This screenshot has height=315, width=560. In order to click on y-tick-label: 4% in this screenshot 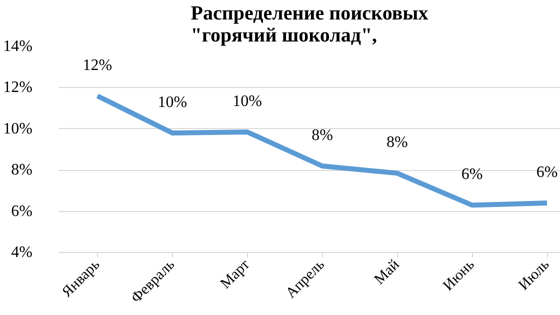, I will do `click(21, 252)`.